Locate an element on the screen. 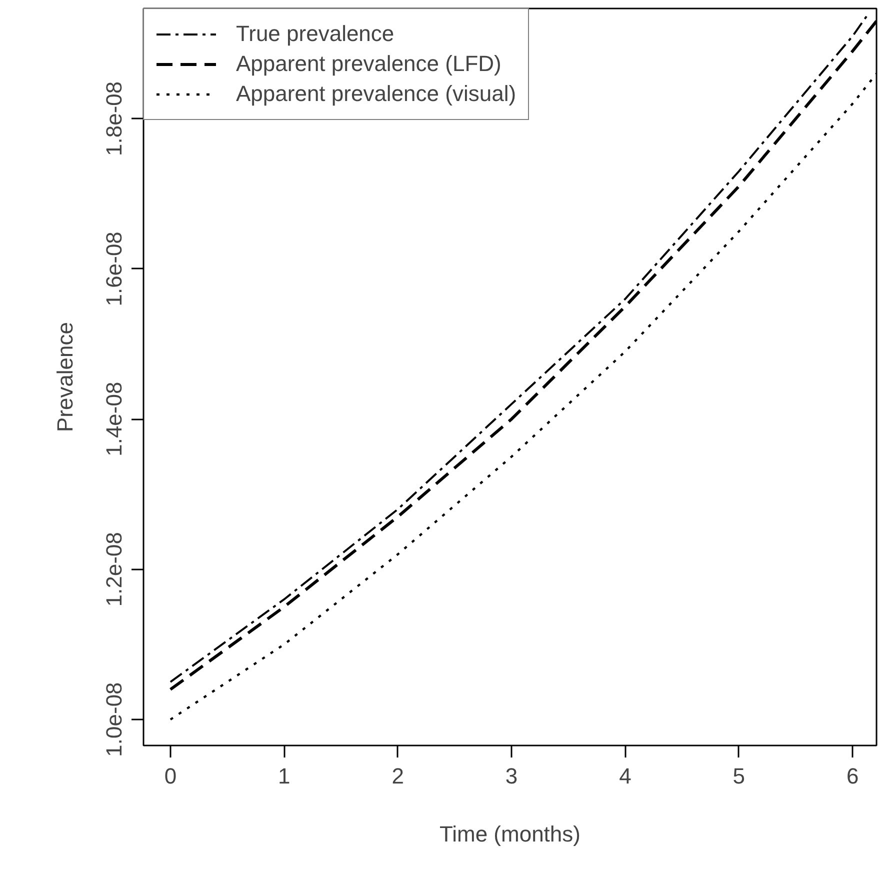 The width and height of the screenshot is (878, 888). legend-label: Apparent prevalence (visual) is located at coordinates (376, 94).